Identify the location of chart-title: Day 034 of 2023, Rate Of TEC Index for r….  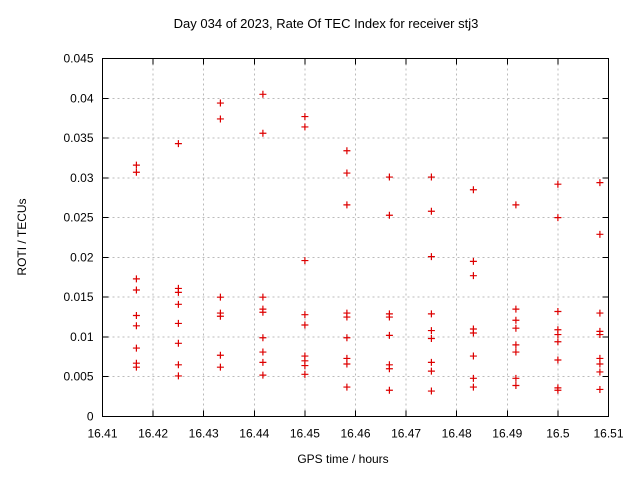
(326, 23).